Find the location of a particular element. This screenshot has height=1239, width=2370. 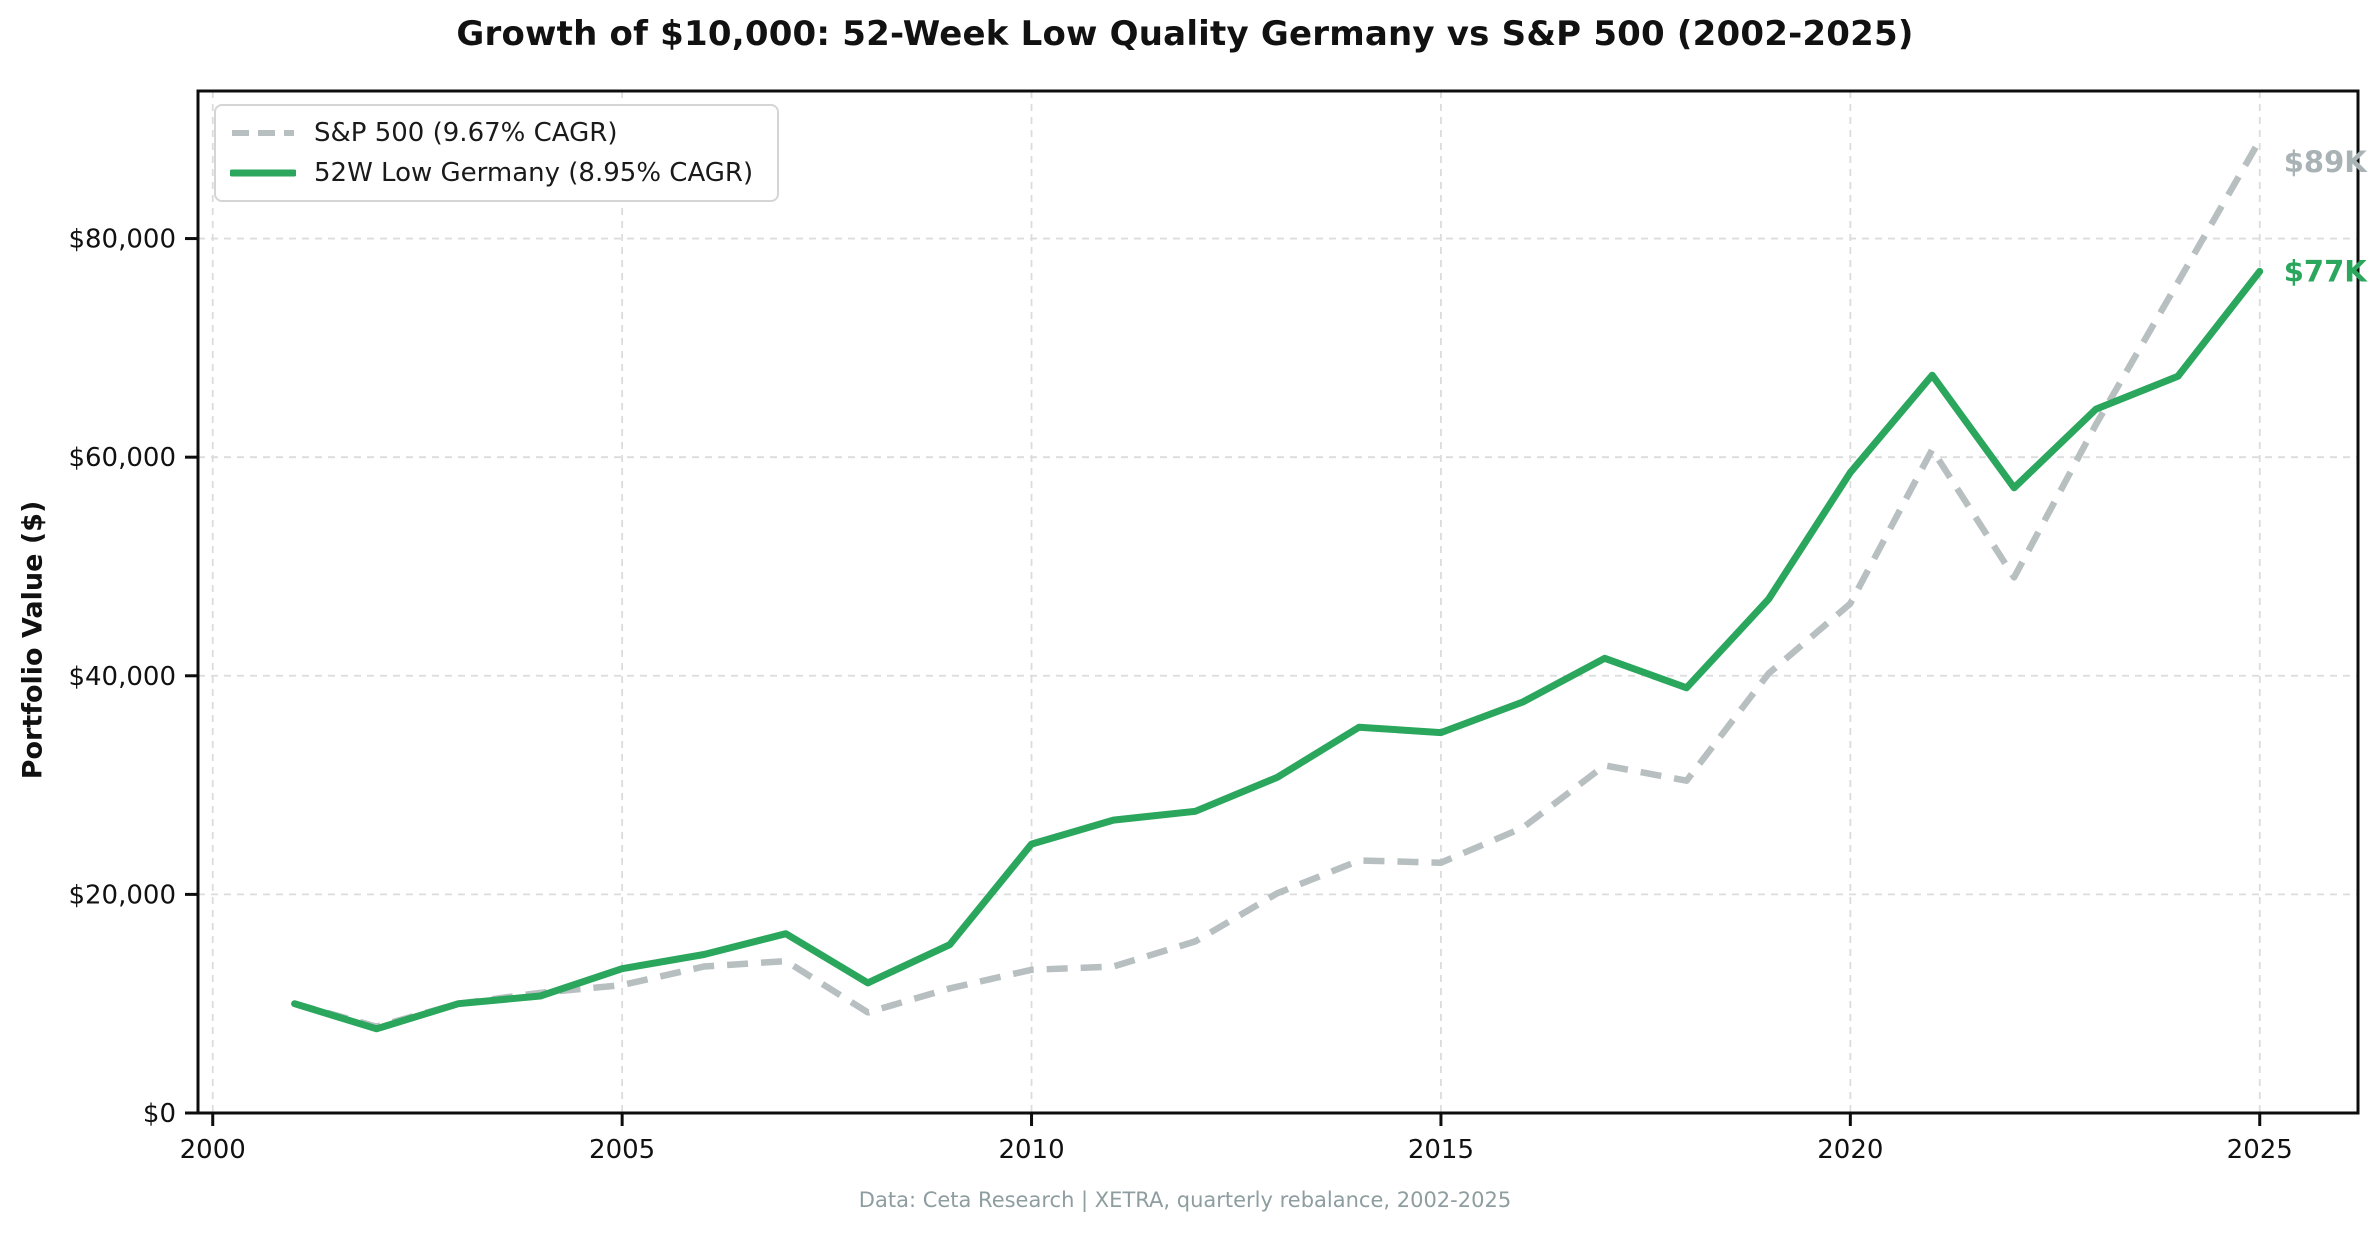

legend-item-germany: 52W Low Germany (8.95% CAGR) is located at coordinates (491, 173).